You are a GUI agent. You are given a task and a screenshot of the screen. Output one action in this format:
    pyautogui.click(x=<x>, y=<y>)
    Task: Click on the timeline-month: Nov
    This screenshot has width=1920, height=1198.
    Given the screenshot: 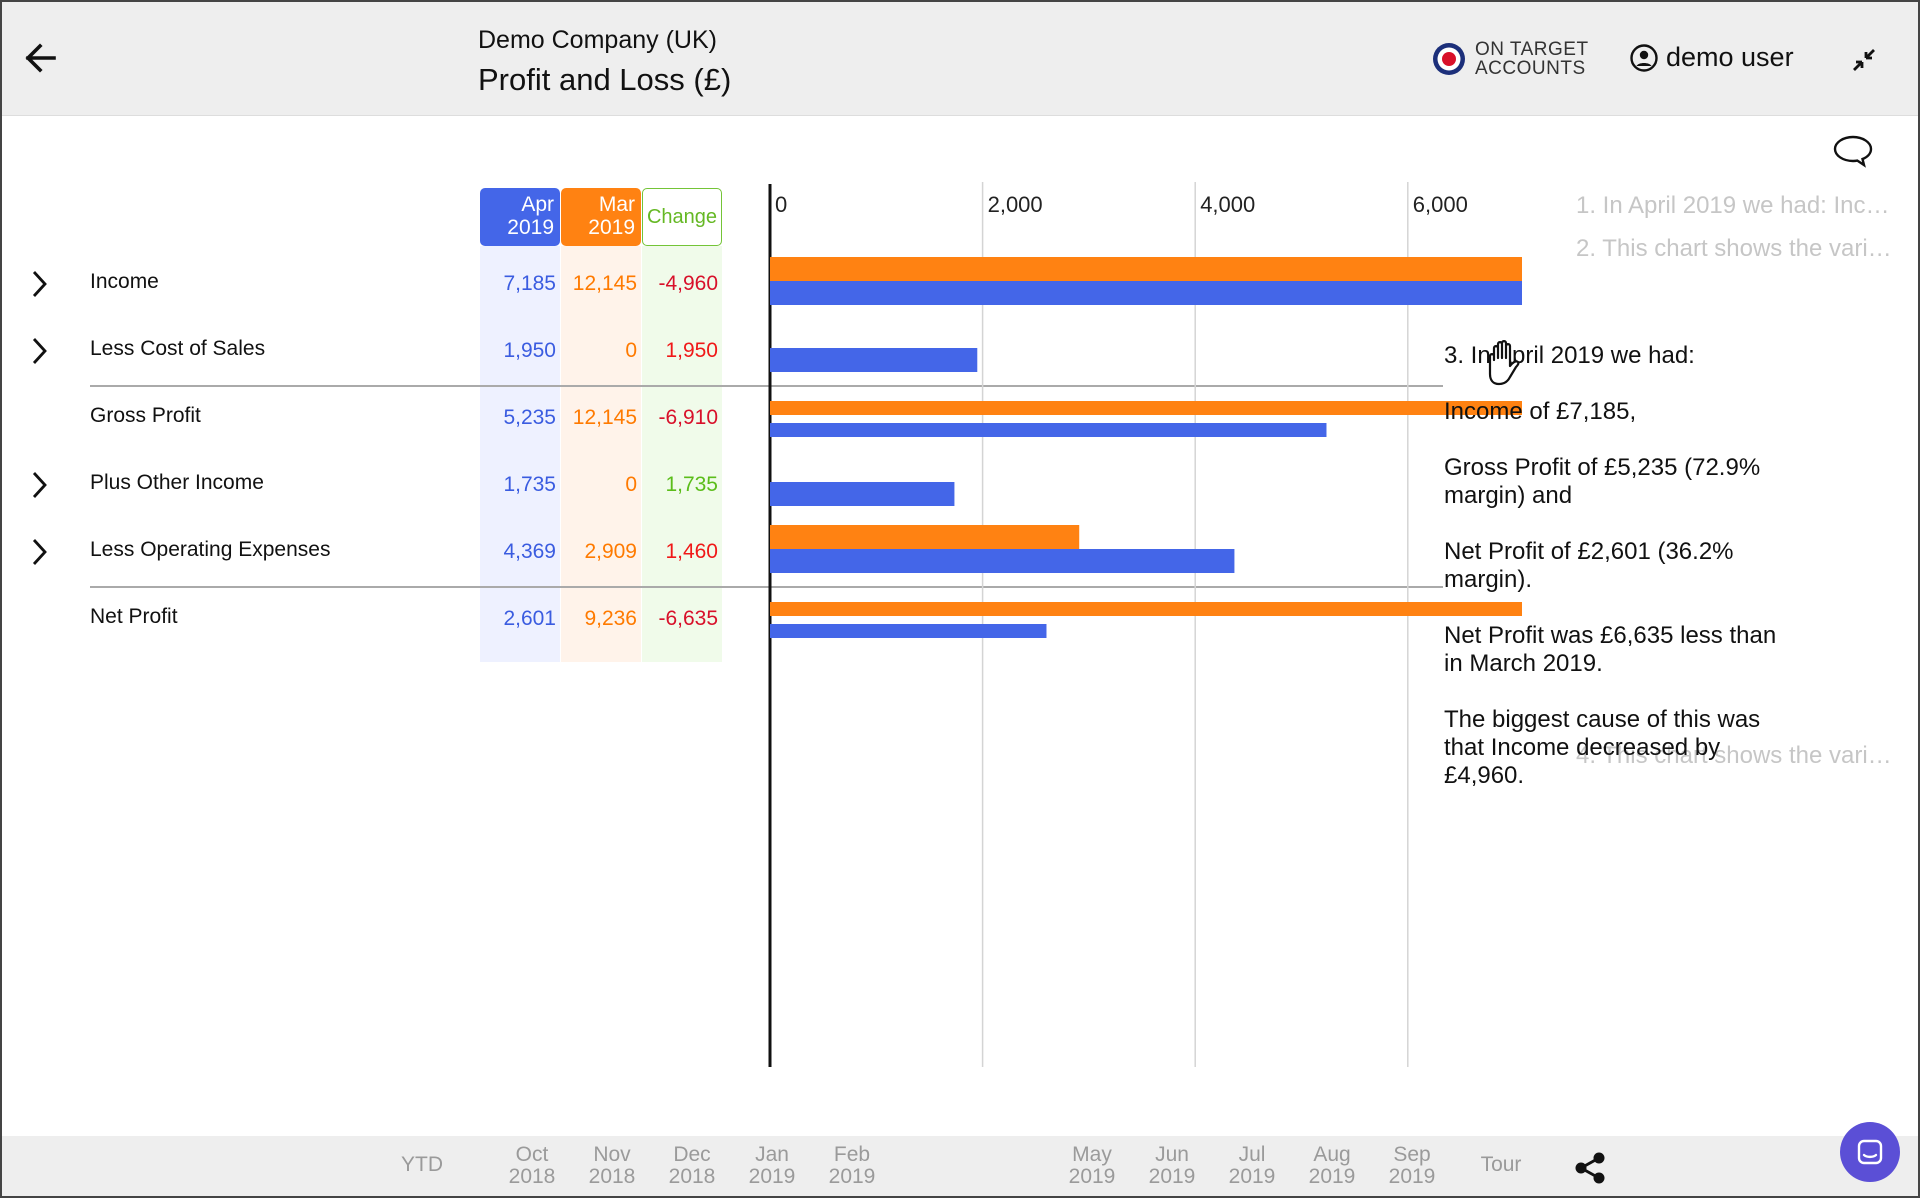 What is the action you would take?
    pyautogui.click(x=612, y=1154)
    